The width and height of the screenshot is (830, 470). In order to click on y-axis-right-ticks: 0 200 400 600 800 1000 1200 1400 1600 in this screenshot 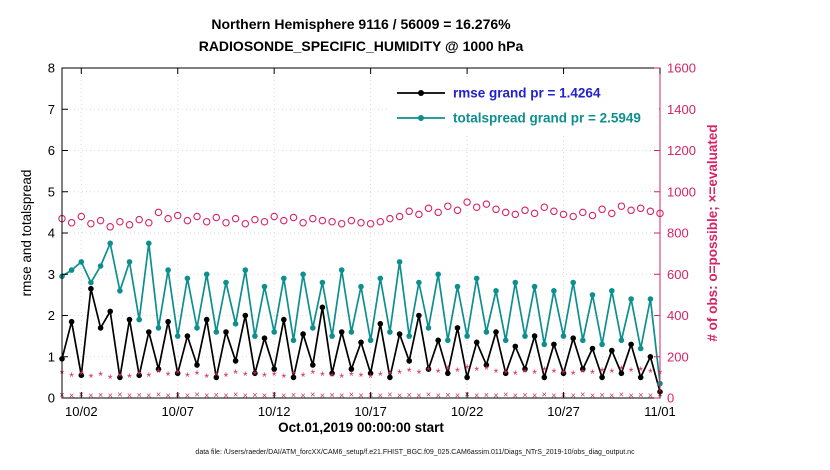, I will do `click(675, 233)`.